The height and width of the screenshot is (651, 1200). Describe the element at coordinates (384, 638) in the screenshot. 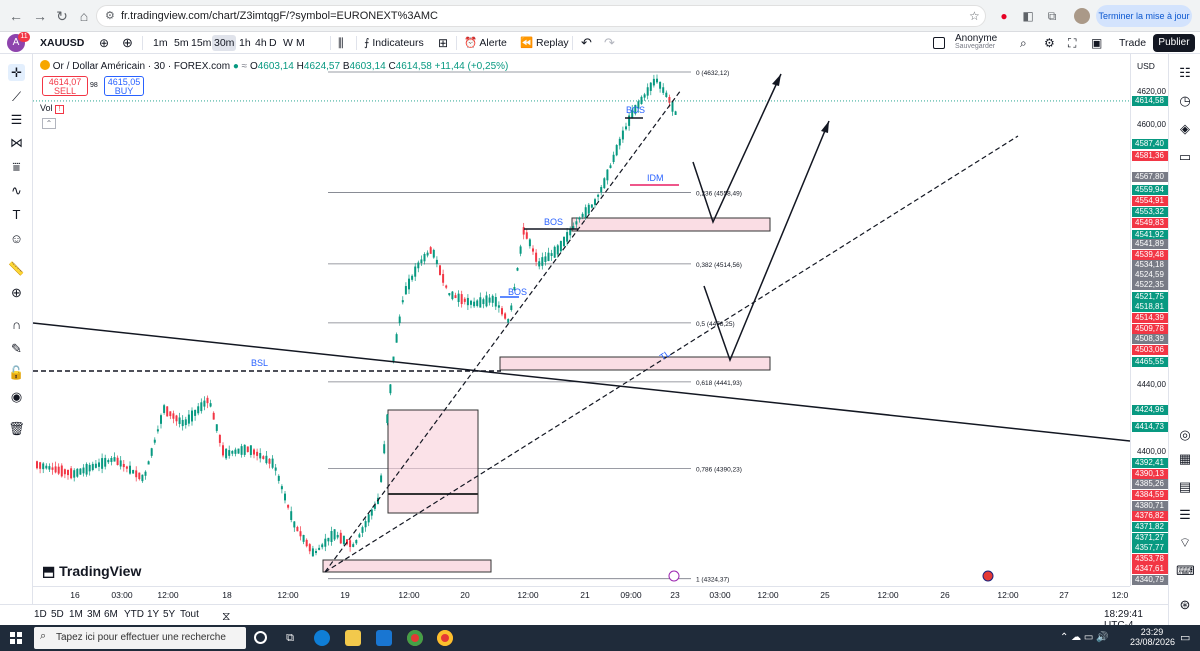

I see `mail-icon` at that location.